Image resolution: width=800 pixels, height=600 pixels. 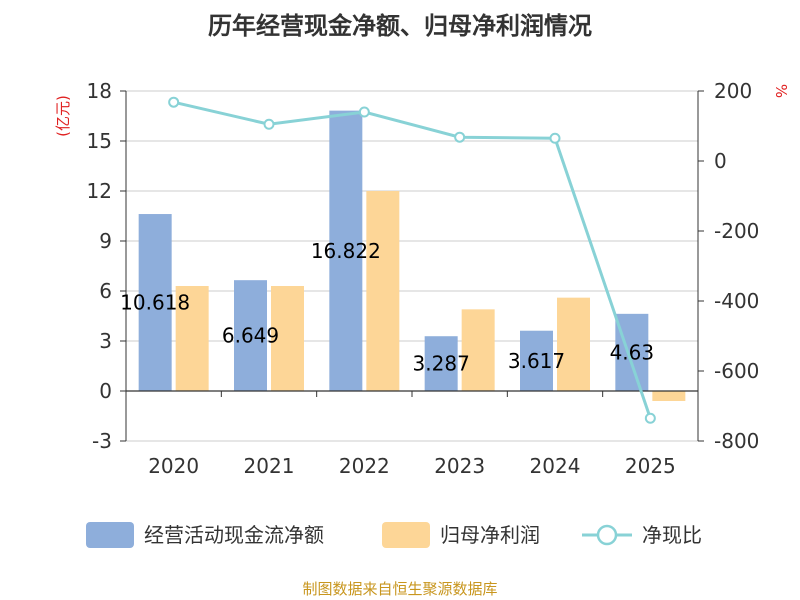 What do you see at coordinates (63, 116) in the screenshot?
I see `left-axis-unit: (亿元)` at bounding box center [63, 116].